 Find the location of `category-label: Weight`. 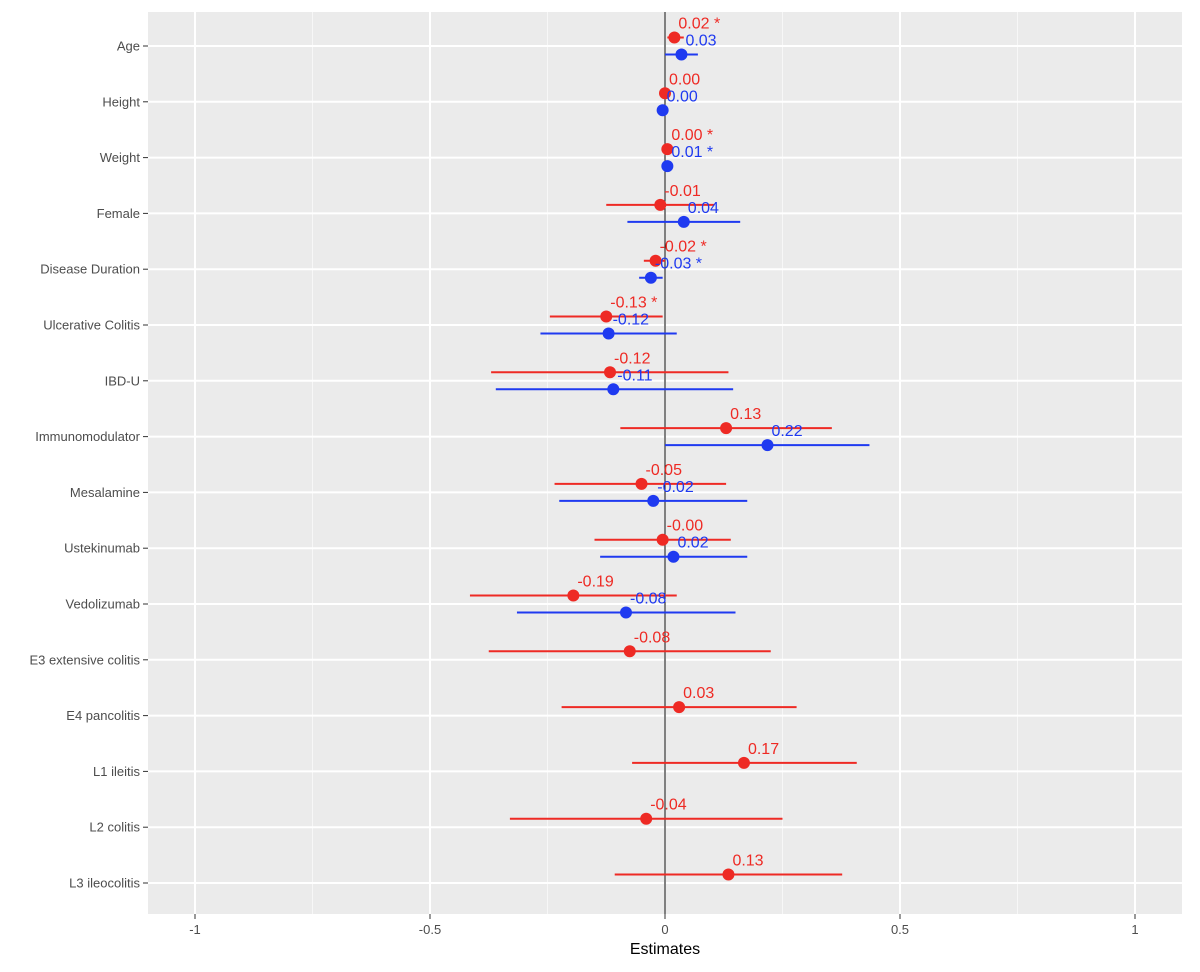

category-label: Weight is located at coordinates (120, 157).